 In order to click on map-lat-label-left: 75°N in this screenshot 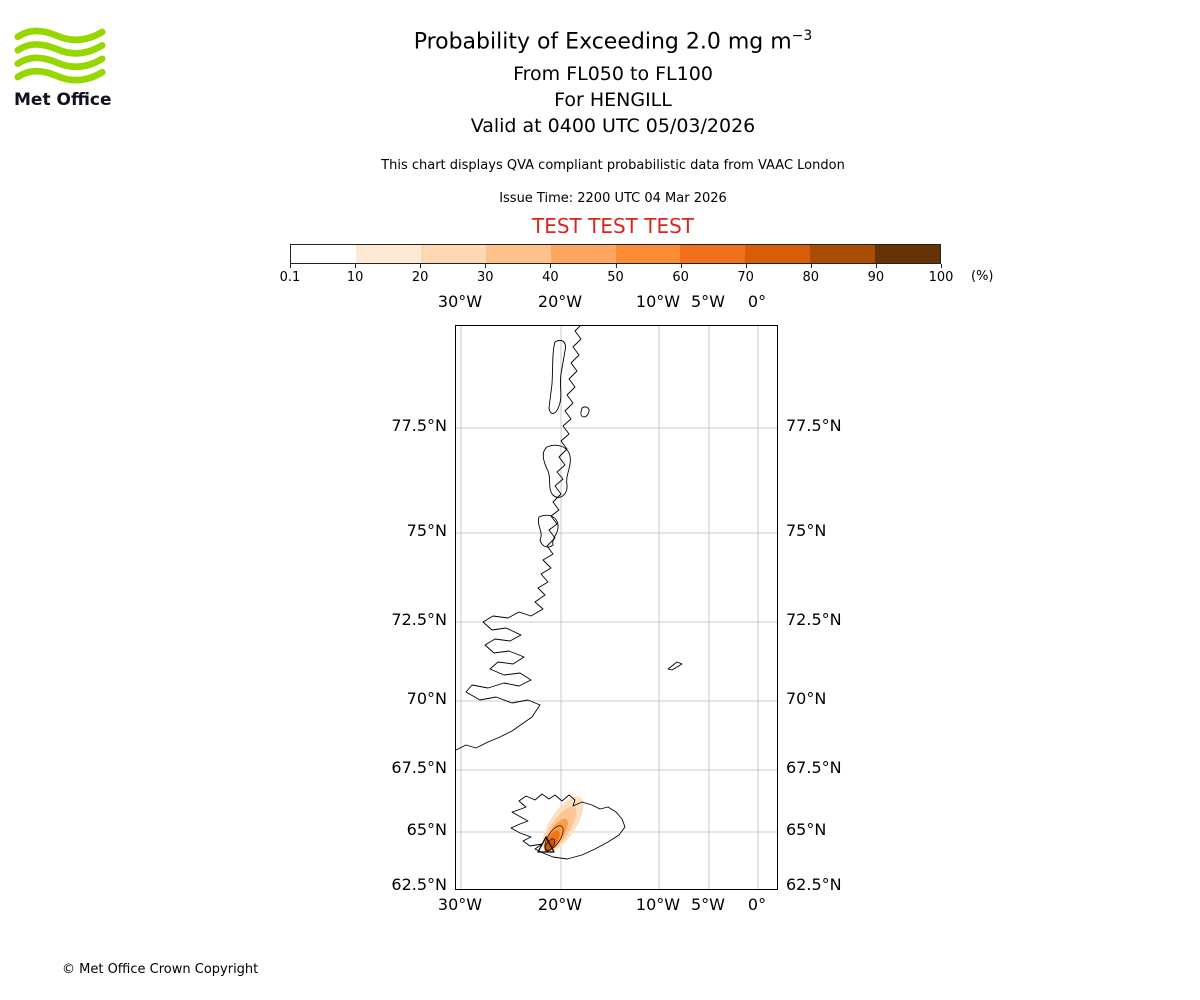, I will do `click(426, 530)`.